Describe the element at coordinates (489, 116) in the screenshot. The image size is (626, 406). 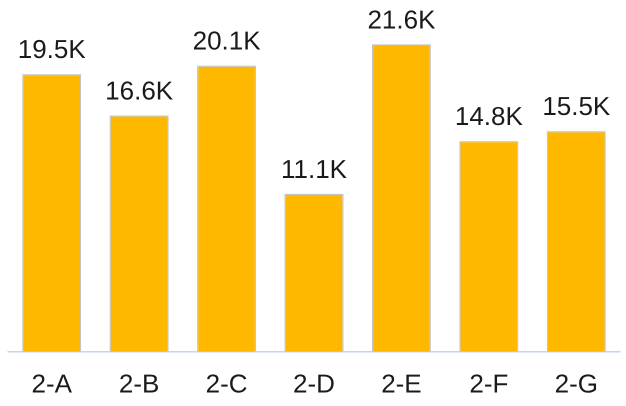
I see `data-label: 14.8K` at that location.